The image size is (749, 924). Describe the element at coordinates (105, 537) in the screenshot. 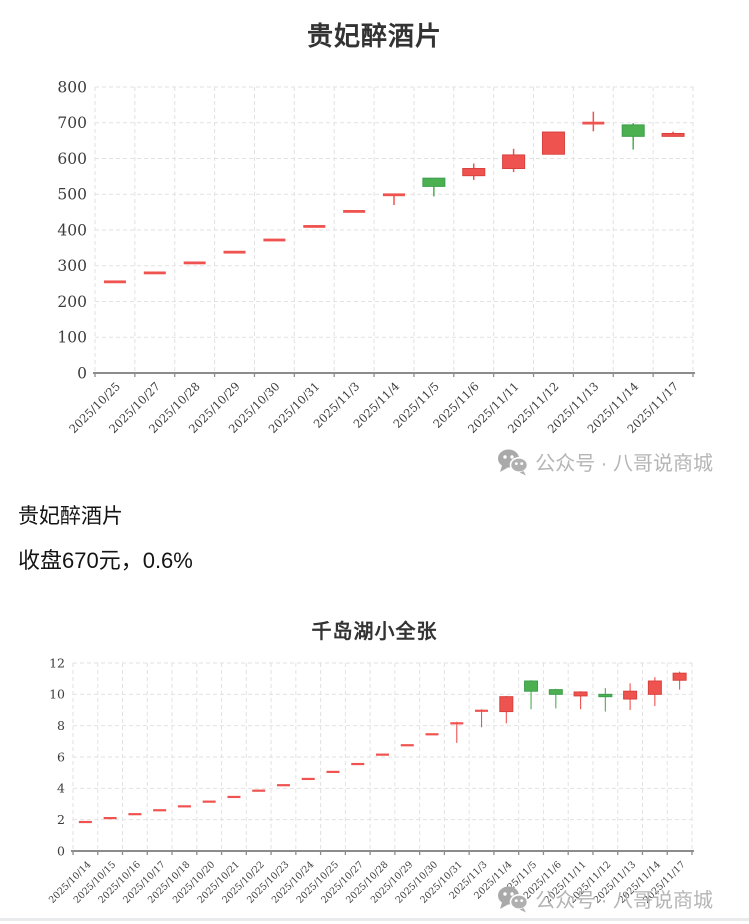

I see `summary-block: 贵妃醉酒片 收盘670元，0.6%` at that location.